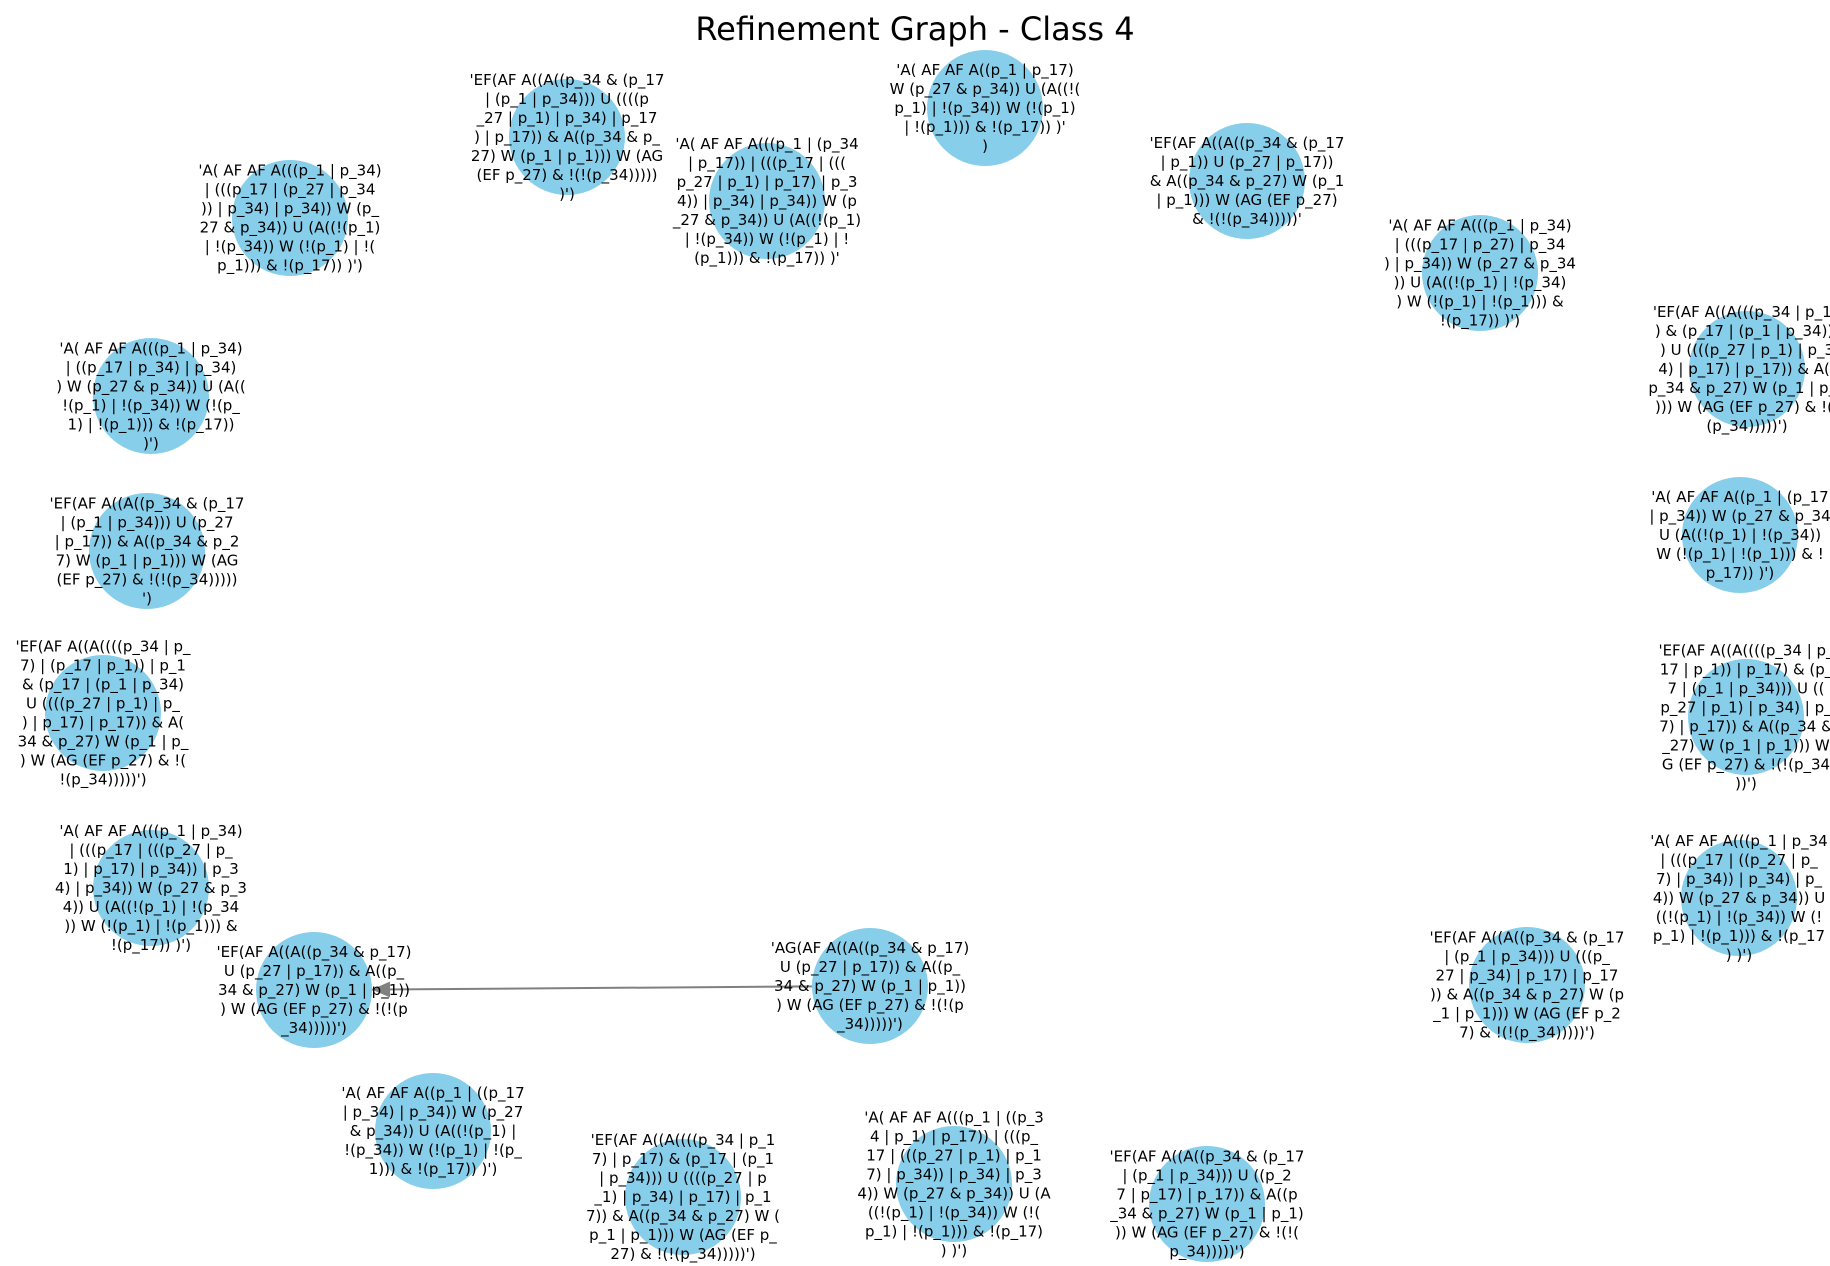  What do you see at coordinates (1746, 765) in the screenshot?
I see `node-label-line: G (EF p_27) & !(!(p_34` at bounding box center [1746, 765].